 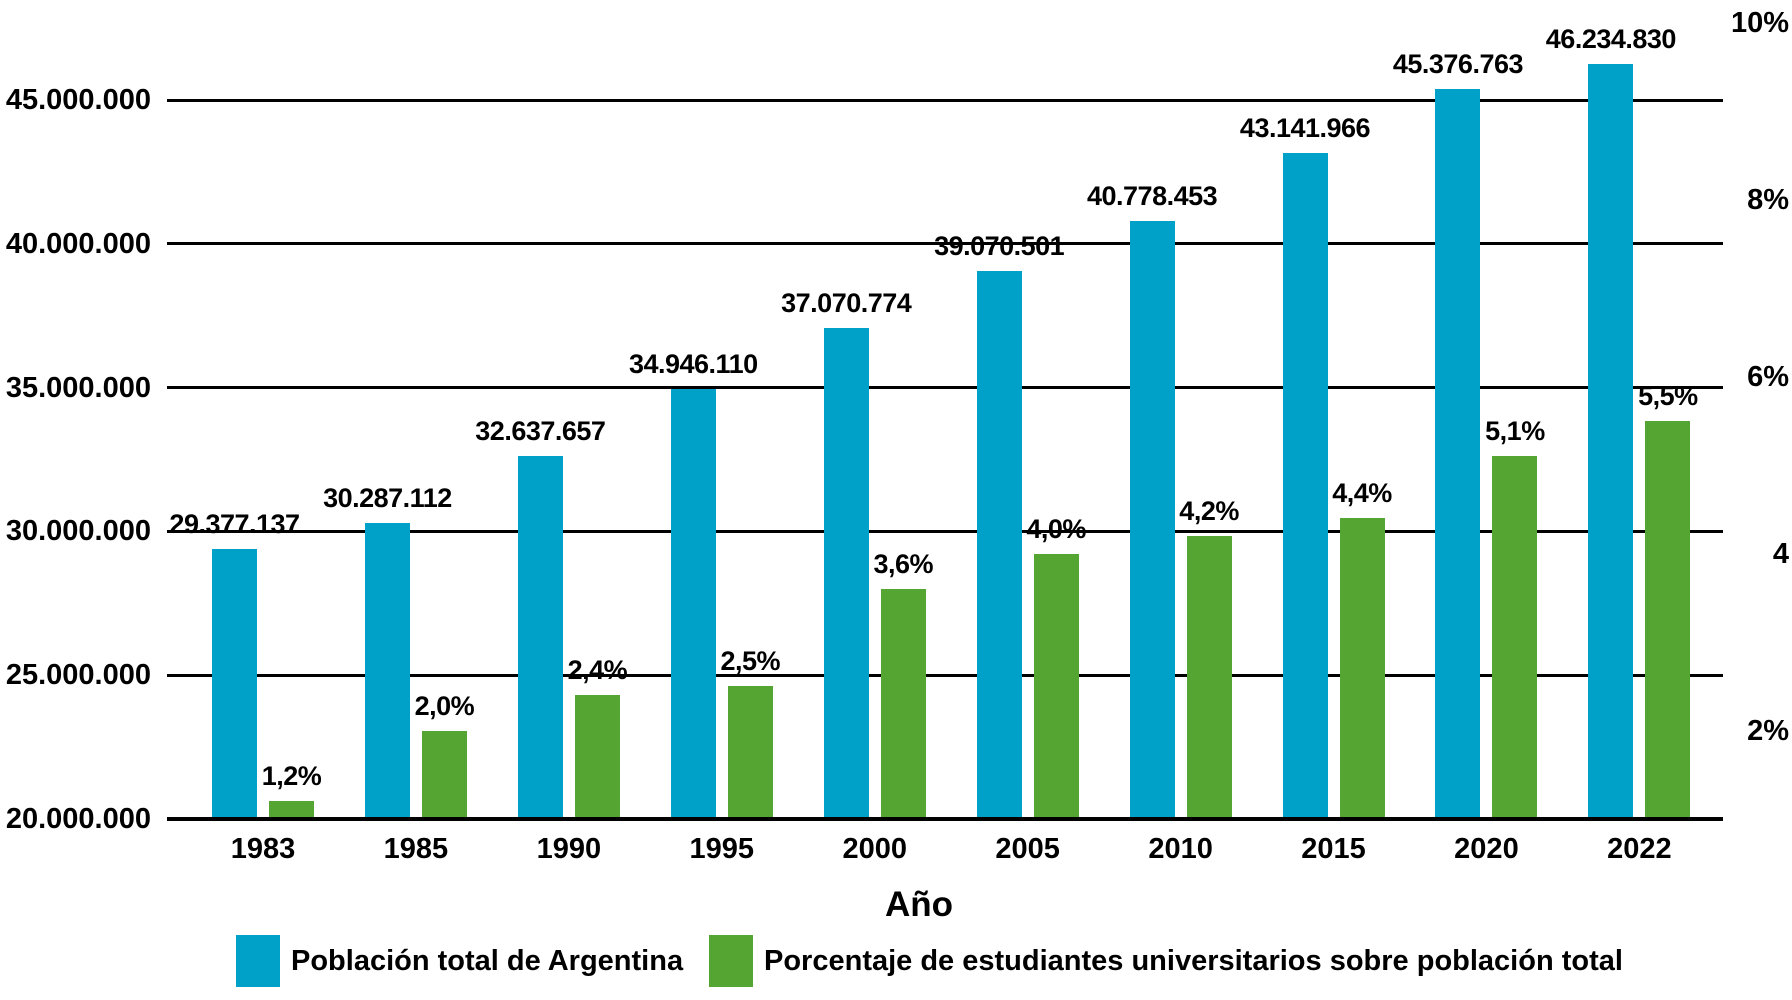 I want to click on legend-label-population: Población total de Argentina, so click(x=487, y=961).